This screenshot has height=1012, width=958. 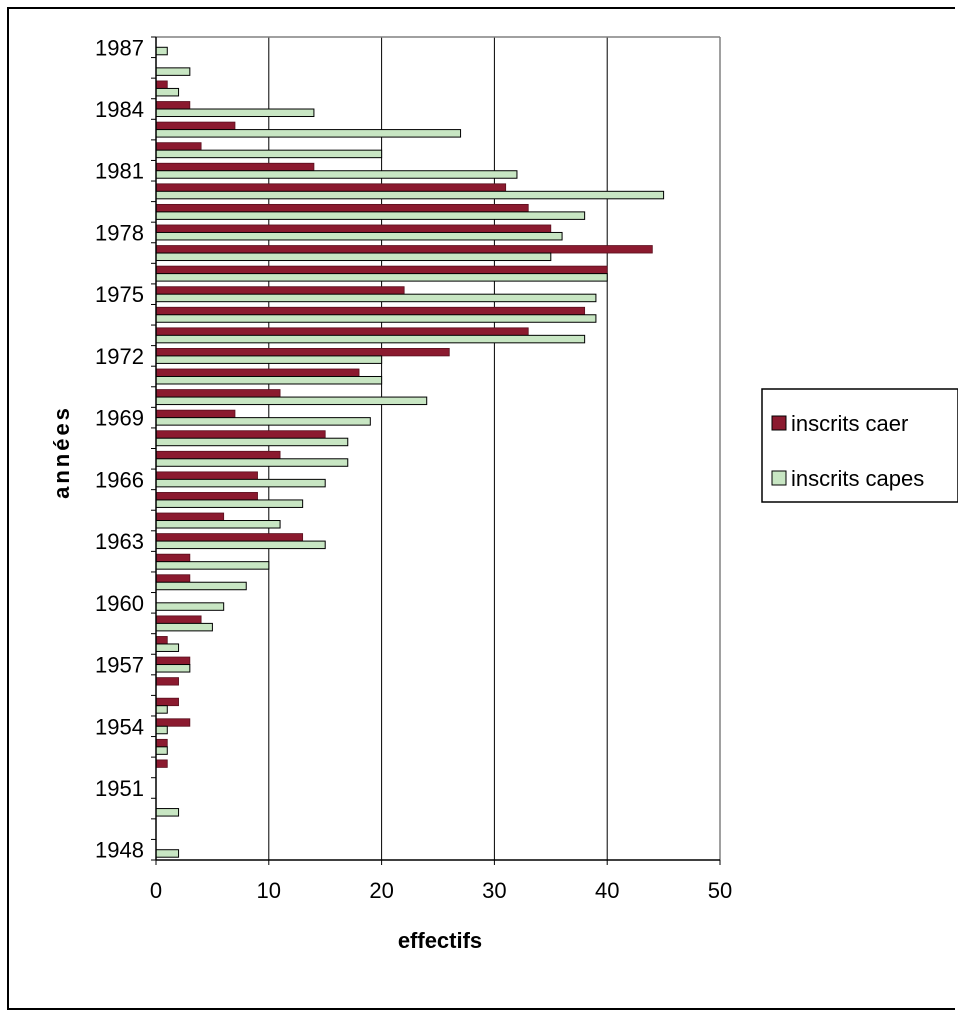 I want to click on x-tick-label: 10, so click(x=269, y=890).